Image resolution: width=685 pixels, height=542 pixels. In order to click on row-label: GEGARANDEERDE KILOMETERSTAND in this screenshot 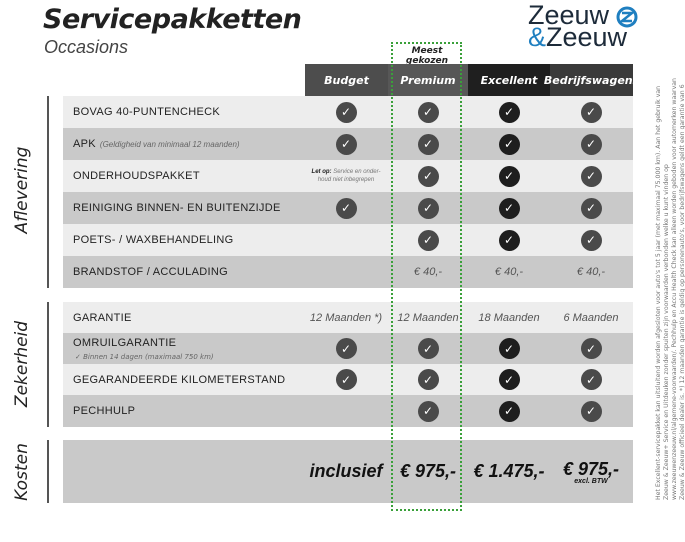, I will do `click(179, 380)`.